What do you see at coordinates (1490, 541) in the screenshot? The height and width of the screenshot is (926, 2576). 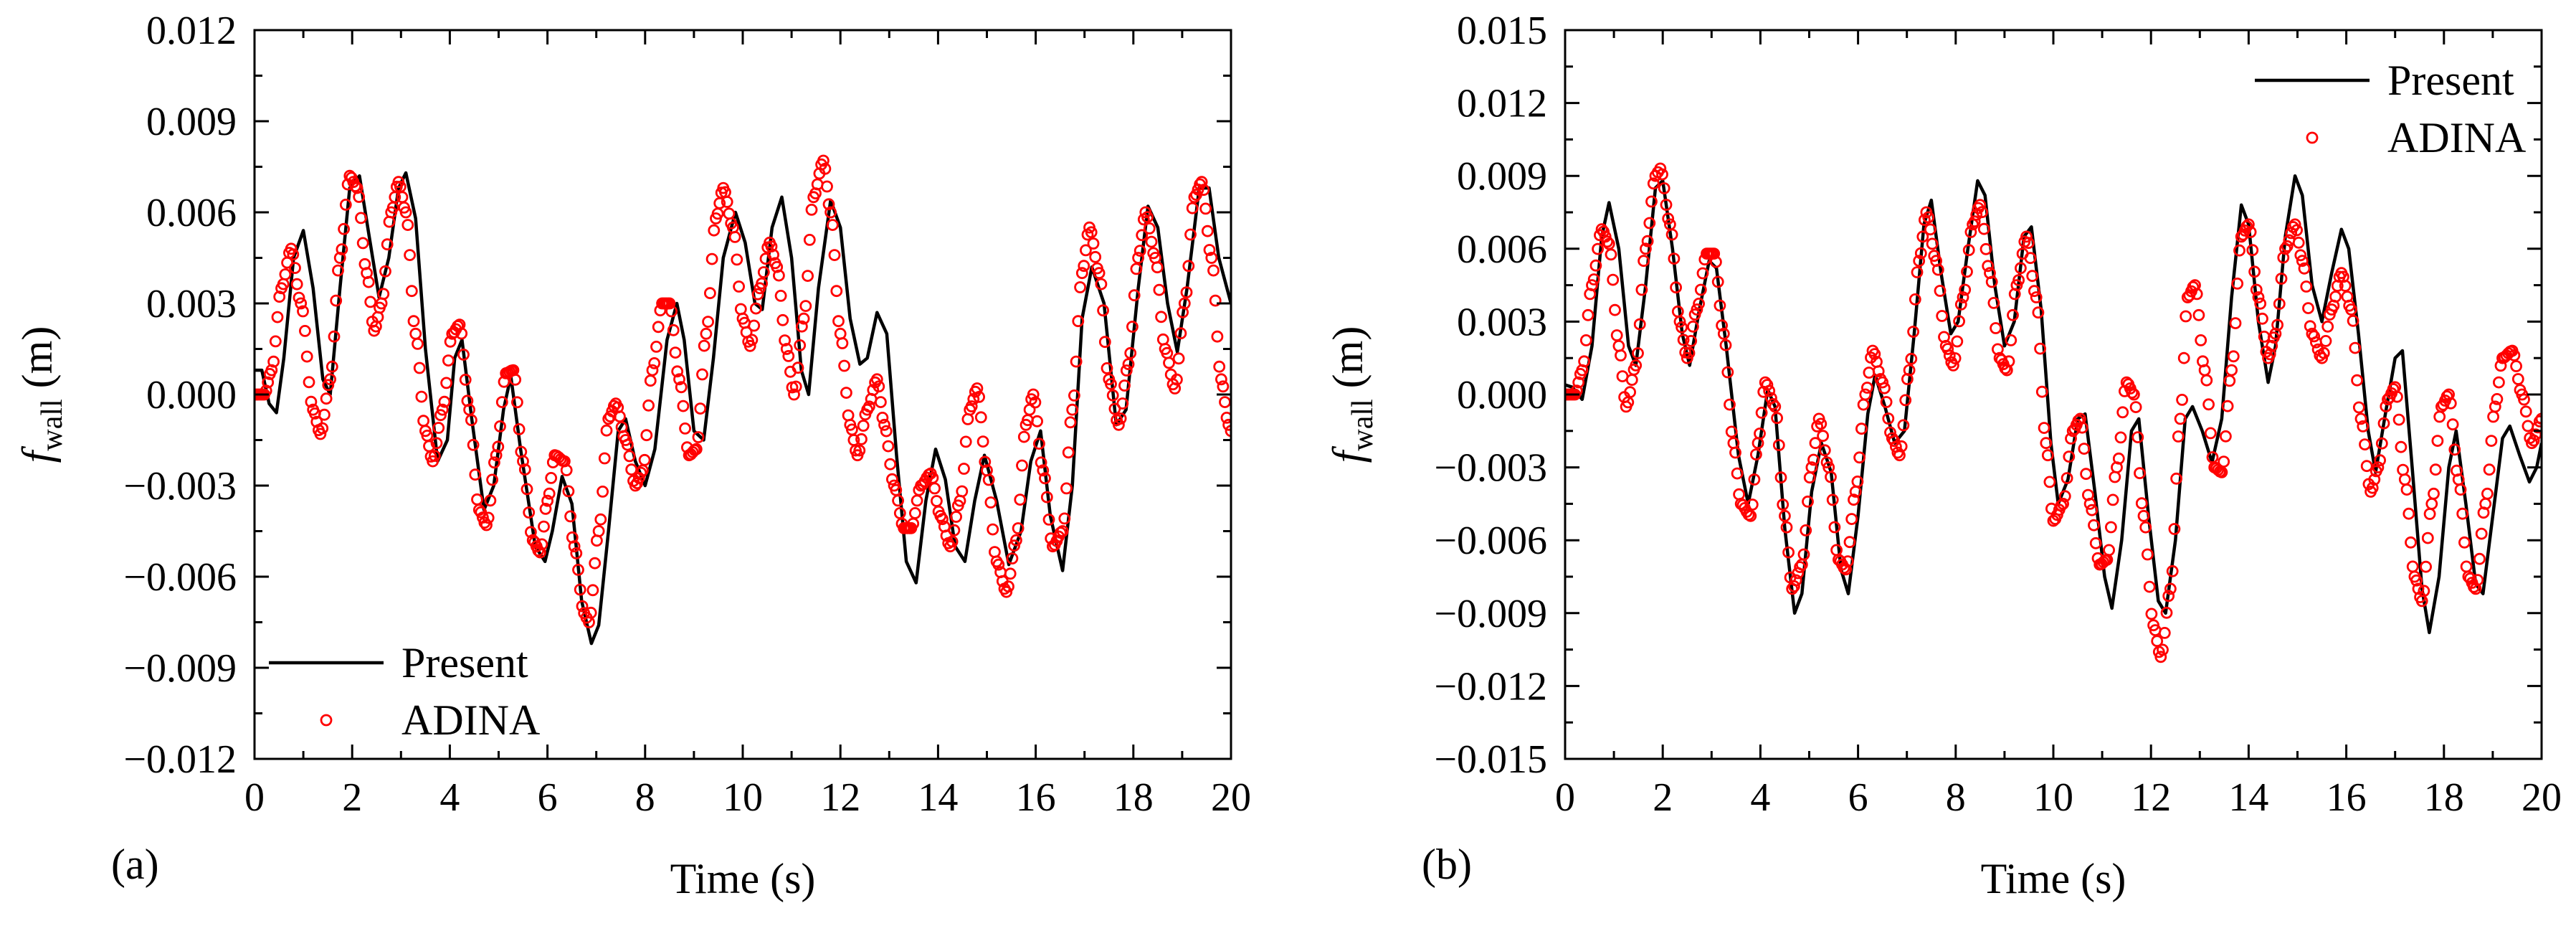 I see `y-tick-label: −0.006` at bounding box center [1490, 541].